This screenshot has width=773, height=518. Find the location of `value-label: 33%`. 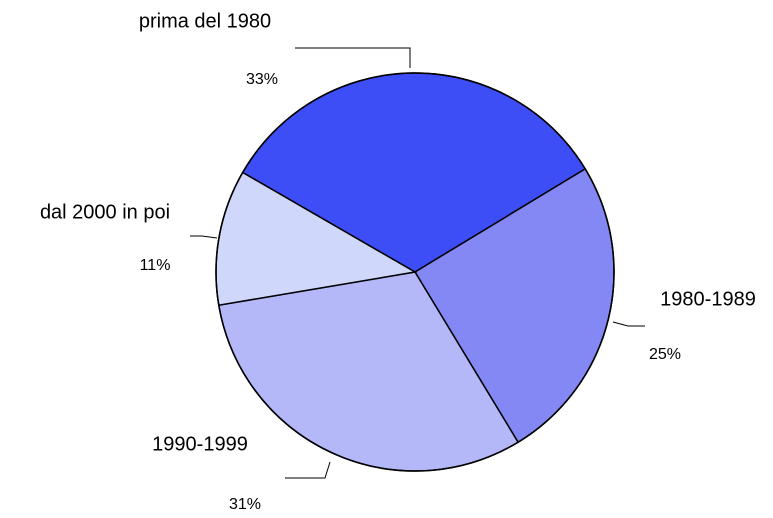

value-label: 33% is located at coordinates (262, 79).